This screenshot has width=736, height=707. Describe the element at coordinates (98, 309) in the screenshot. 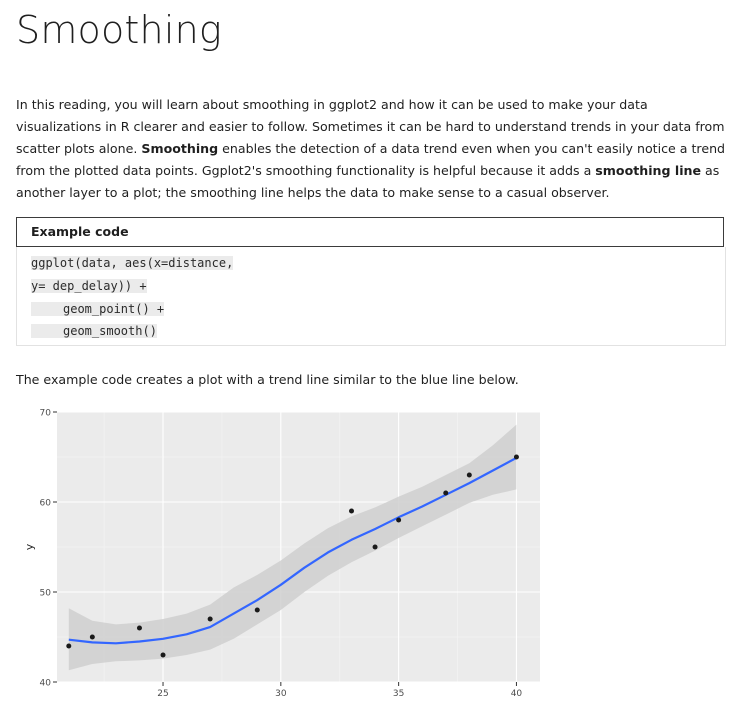

I see `code-line-3: geom_point() +` at that location.